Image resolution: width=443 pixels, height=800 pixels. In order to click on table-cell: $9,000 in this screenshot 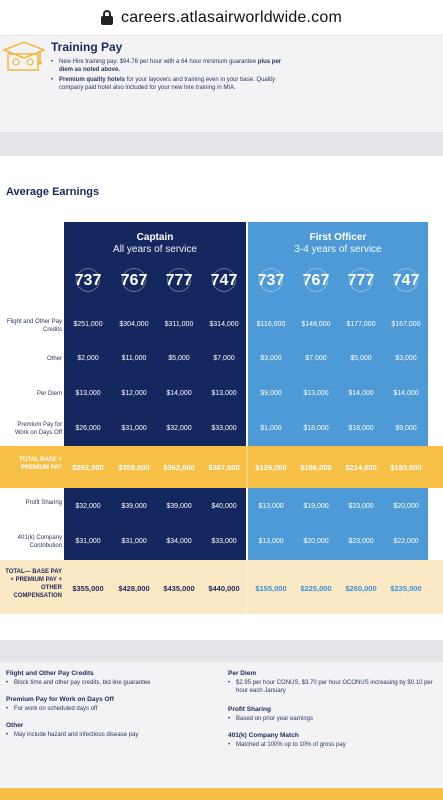, I will do `click(271, 393)`.